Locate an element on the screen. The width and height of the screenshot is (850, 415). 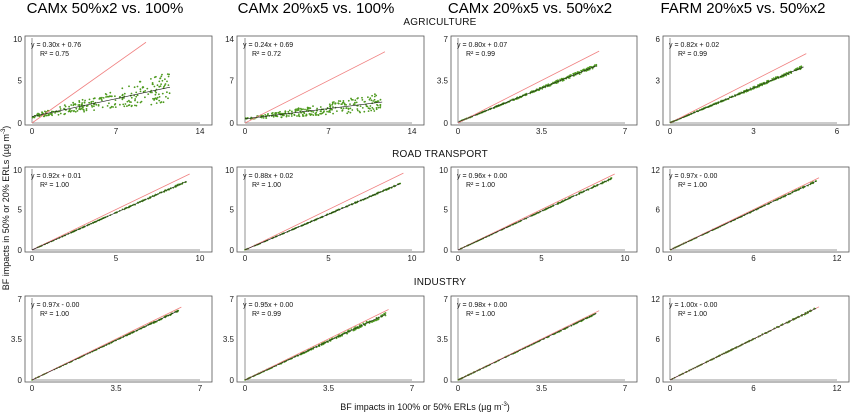
x-tick-label: 12 is located at coordinates (837, 388).